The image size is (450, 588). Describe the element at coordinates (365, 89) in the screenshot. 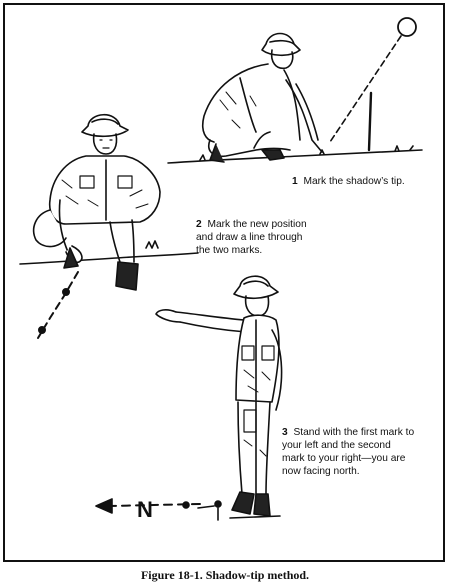

I see `sun-ray-line` at that location.